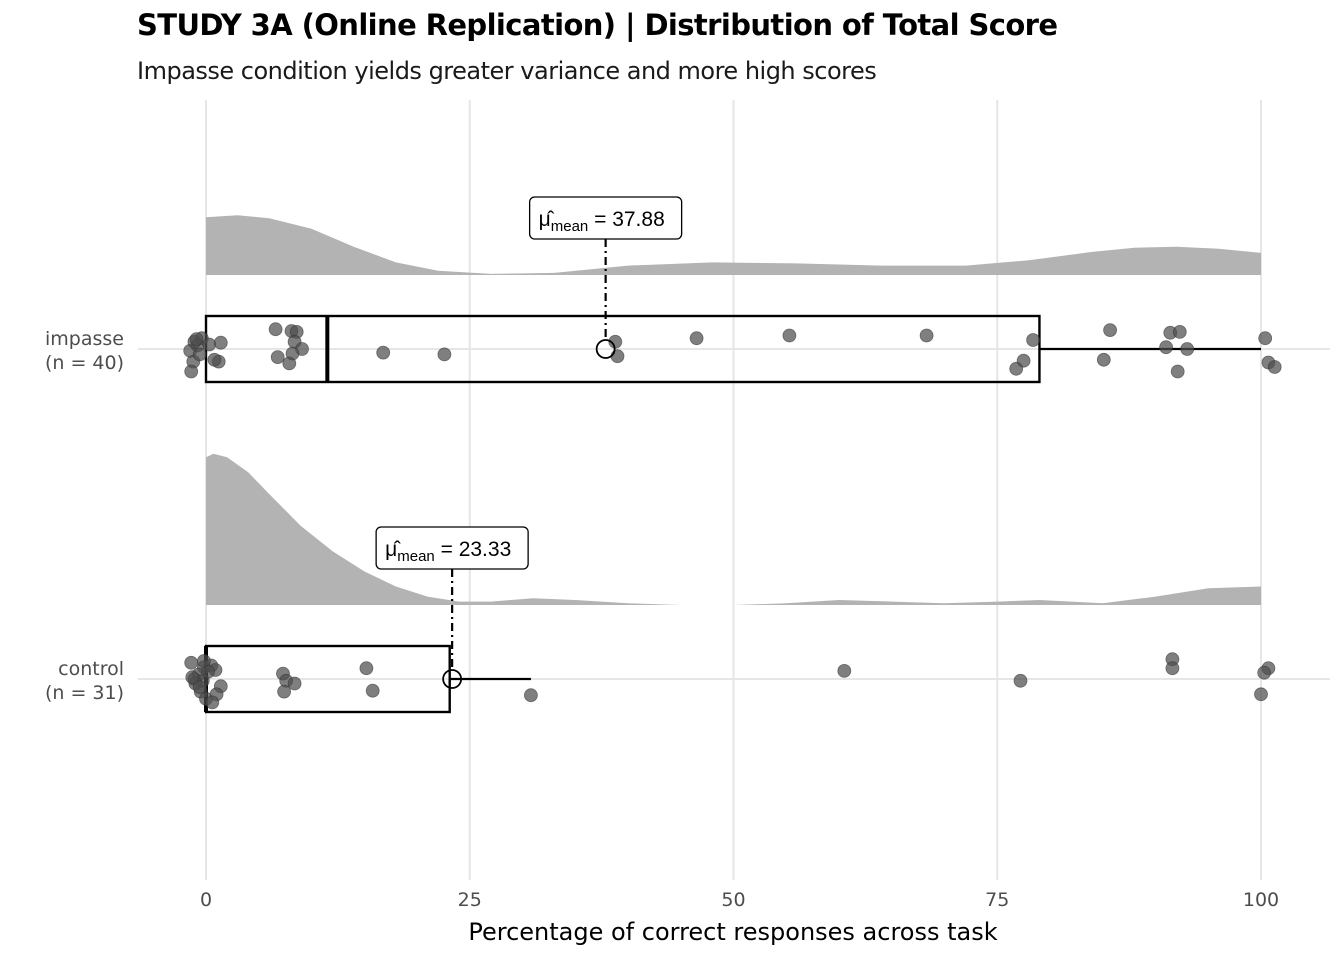  I want to click on x-tick-label: 25, so click(470, 900).